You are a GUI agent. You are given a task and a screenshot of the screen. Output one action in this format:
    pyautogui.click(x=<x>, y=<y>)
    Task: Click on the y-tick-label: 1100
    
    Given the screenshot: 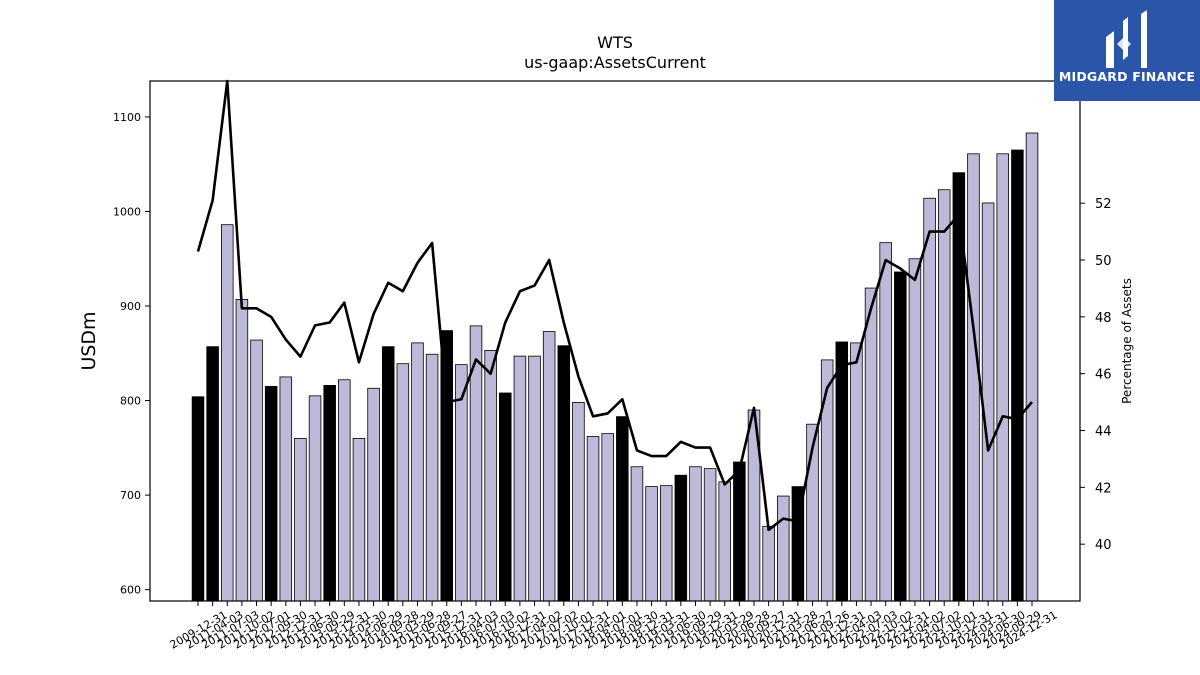 What is the action you would take?
    pyautogui.click(x=127, y=117)
    